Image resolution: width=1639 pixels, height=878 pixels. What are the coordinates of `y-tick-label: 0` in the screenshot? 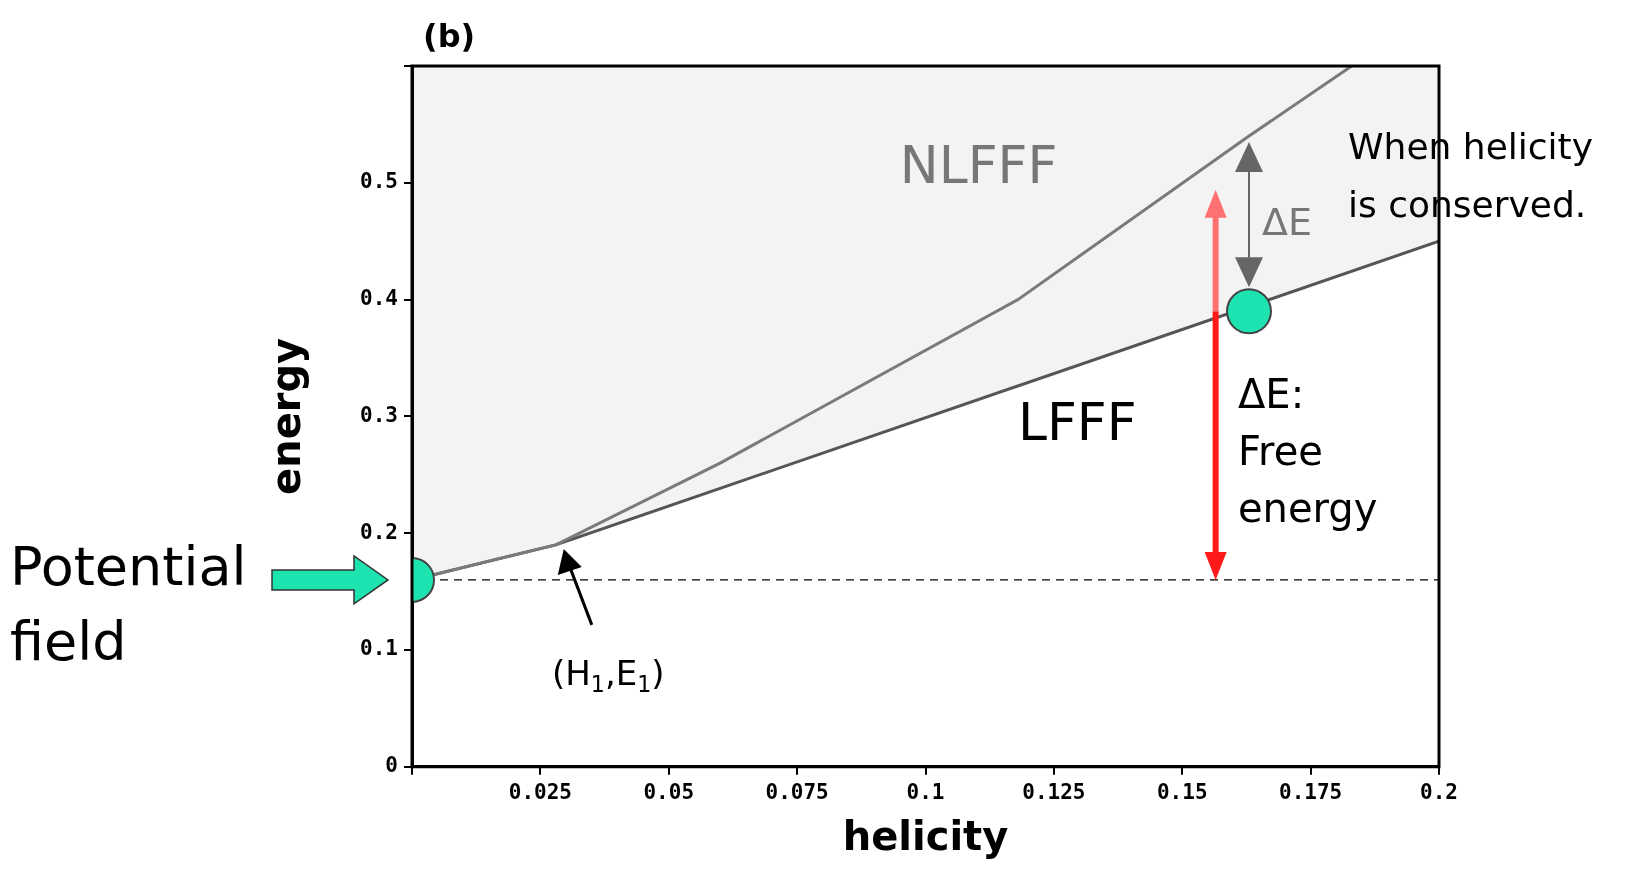 It's located at (391, 765).